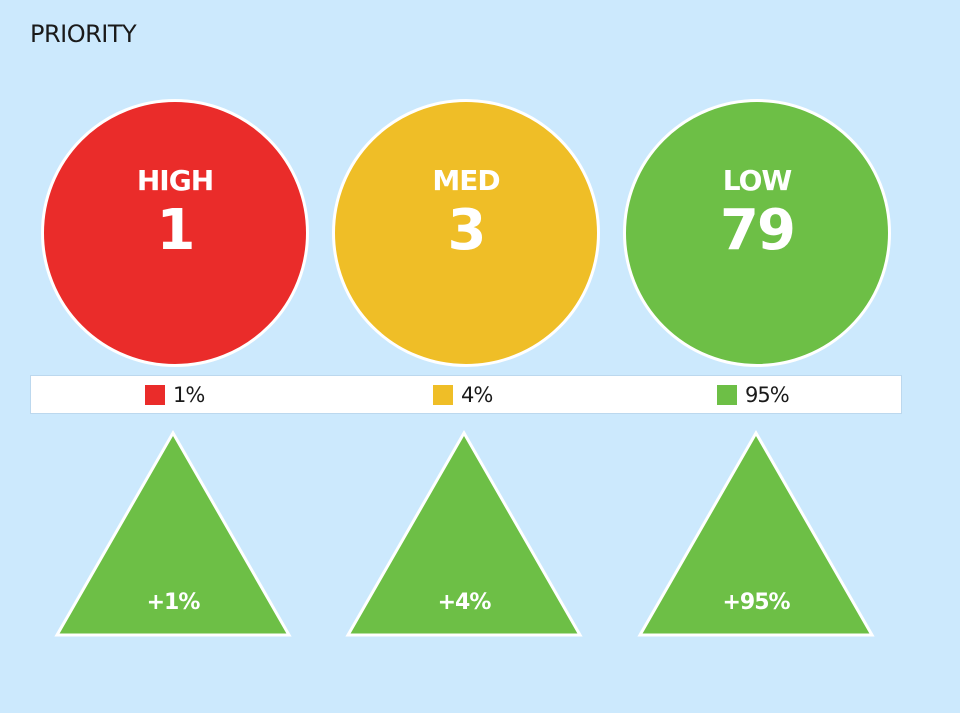 This screenshot has width=960, height=713. I want to click on high-label: HIGH, so click(175, 180).